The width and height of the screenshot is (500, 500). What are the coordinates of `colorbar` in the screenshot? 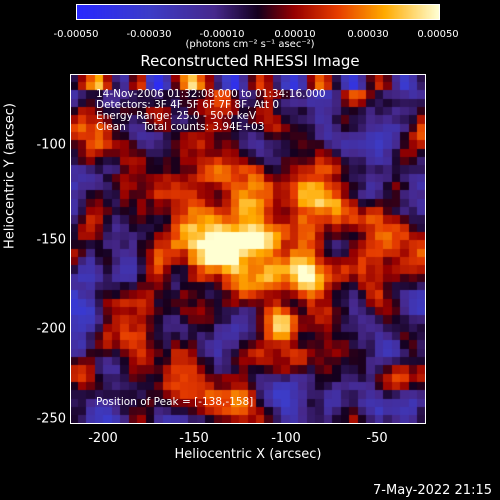 It's located at (258, 12).